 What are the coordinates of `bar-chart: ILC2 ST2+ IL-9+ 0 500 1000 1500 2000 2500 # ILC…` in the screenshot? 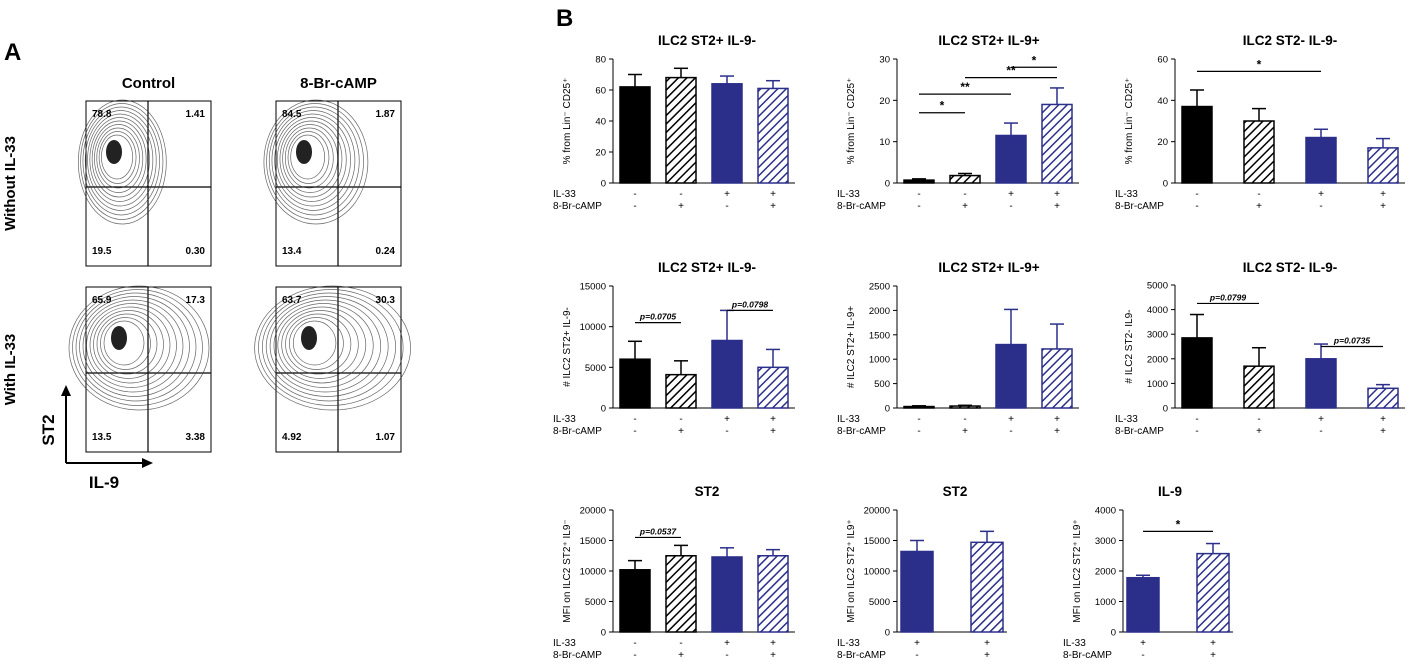 It's located at (958, 348).